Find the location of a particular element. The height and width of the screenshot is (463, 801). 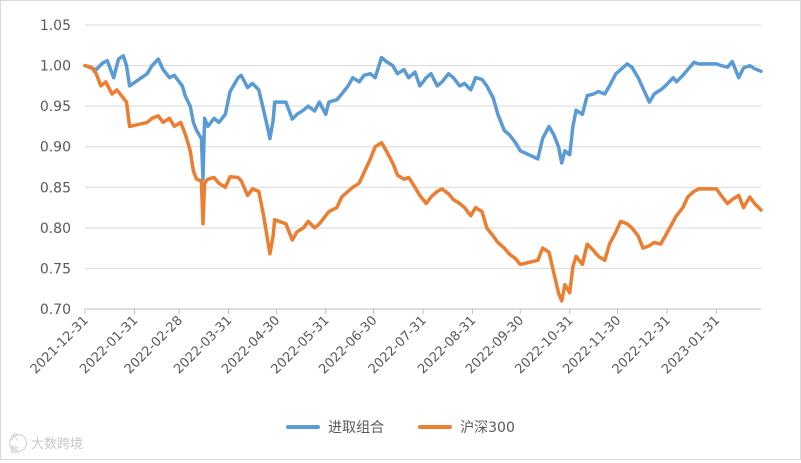

legend-label-series-2: 沪深300 is located at coordinates (487, 428).